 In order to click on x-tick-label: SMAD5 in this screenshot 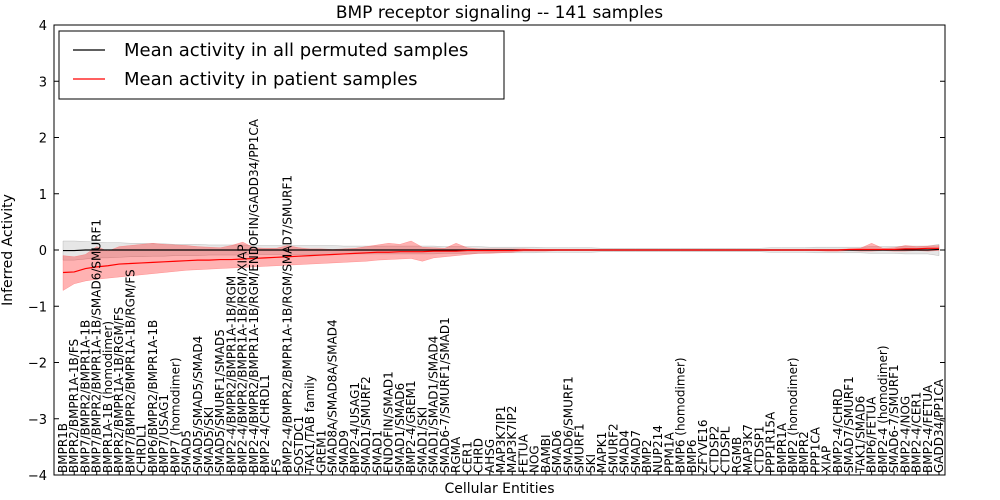, I will do `click(187, 451)`.